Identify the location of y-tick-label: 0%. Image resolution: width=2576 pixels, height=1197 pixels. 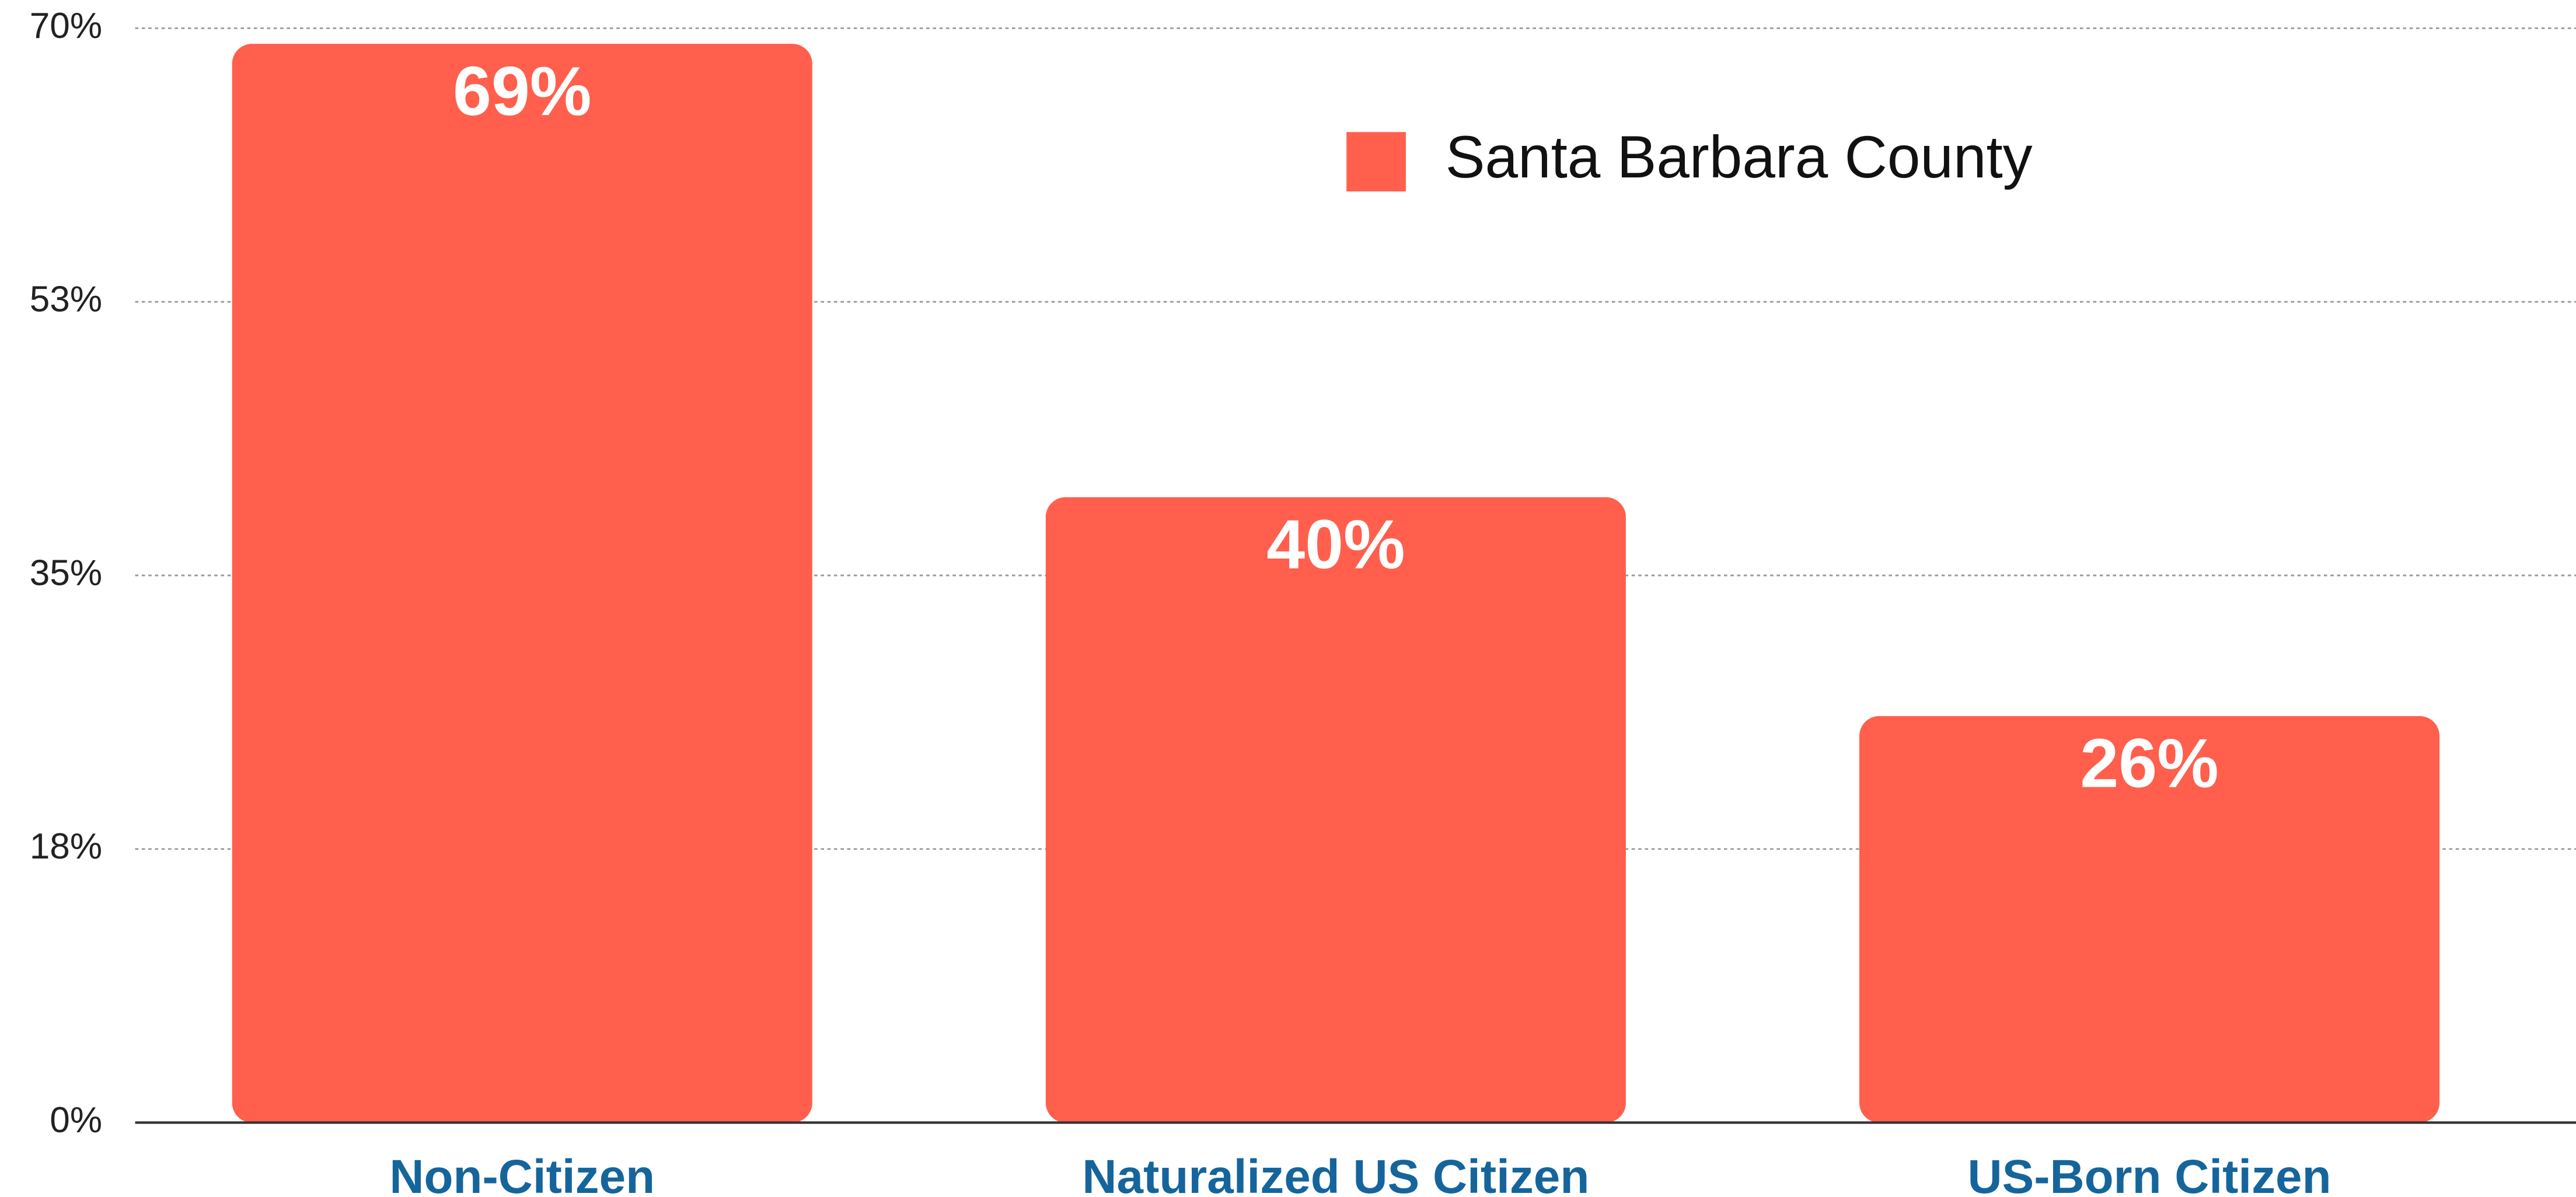
(76, 1120).